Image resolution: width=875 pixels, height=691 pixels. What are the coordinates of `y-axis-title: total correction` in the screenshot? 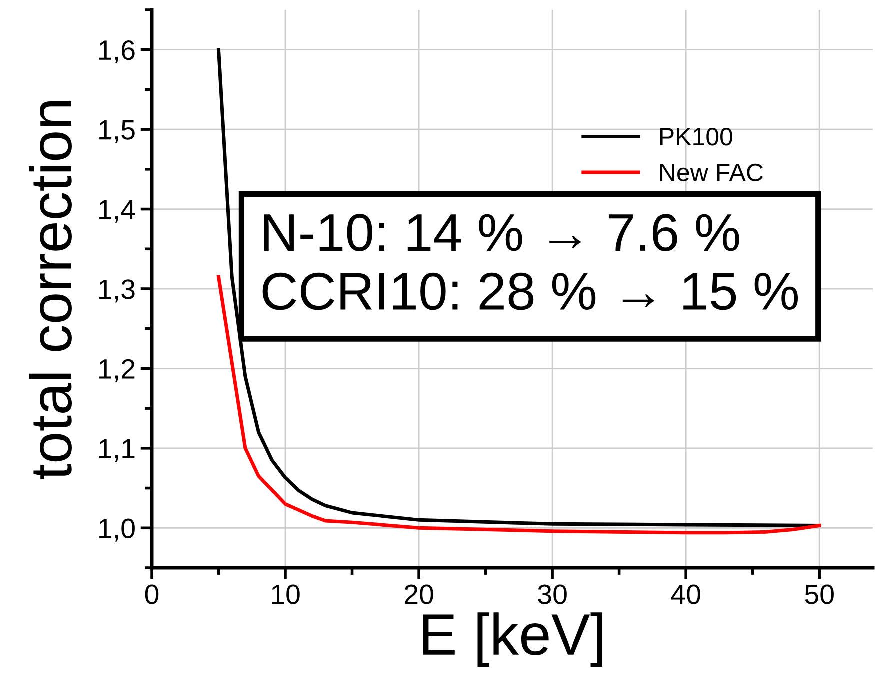 It's located at (50, 290).